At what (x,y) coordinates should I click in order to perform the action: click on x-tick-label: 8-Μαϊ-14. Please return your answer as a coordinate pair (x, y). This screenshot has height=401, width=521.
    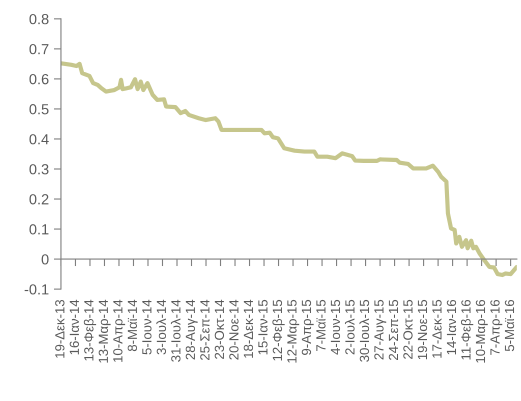
    Looking at the image, I should click on (133, 326).